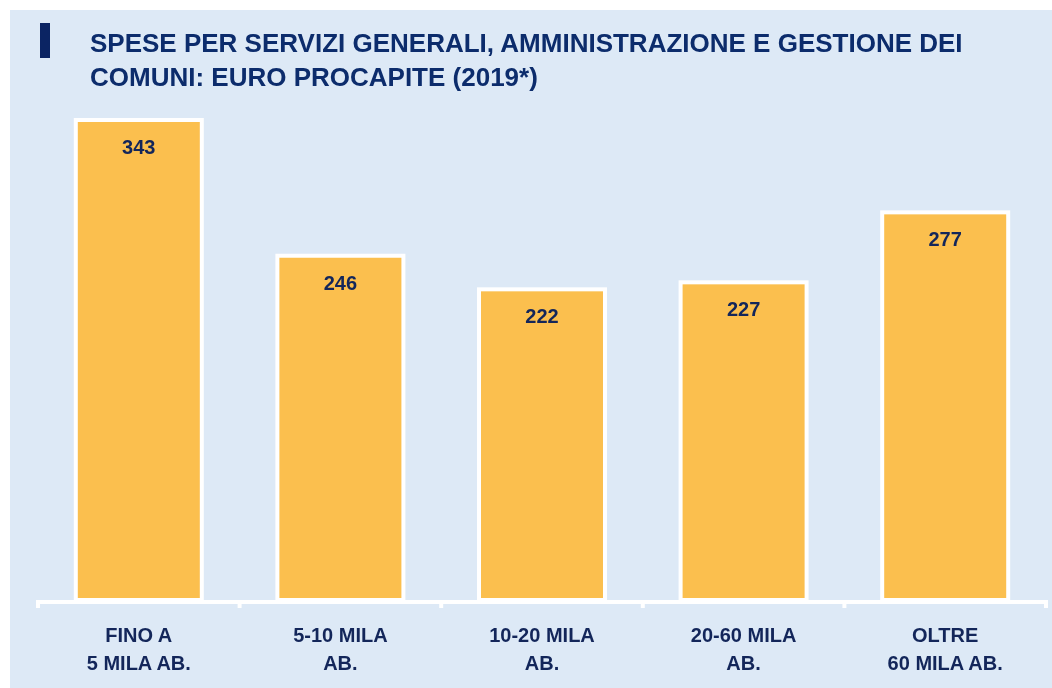 The width and height of the screenshot is (1052, 688). What do you see at coordinates (542, 649) in the screenshot?
I see `x-tick-label: 10-20 MILA AB.` at bounding box center [542, 649].